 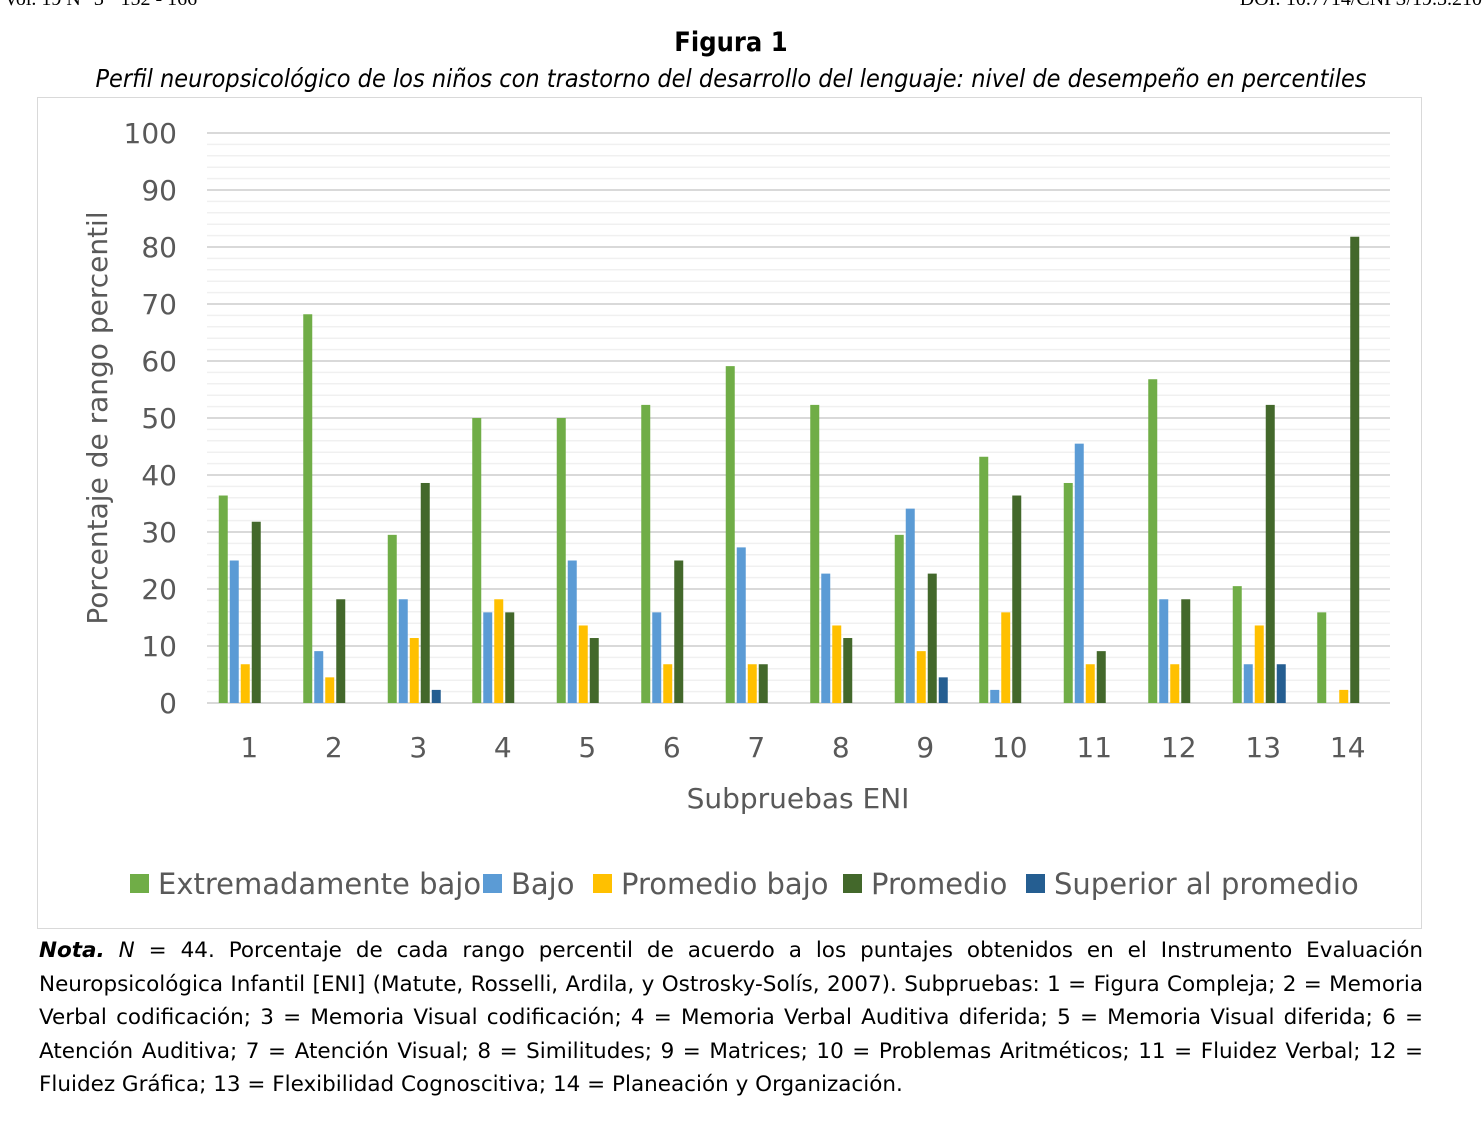 I want to click on y-tick-label: 40, so click(x=159, y=475).